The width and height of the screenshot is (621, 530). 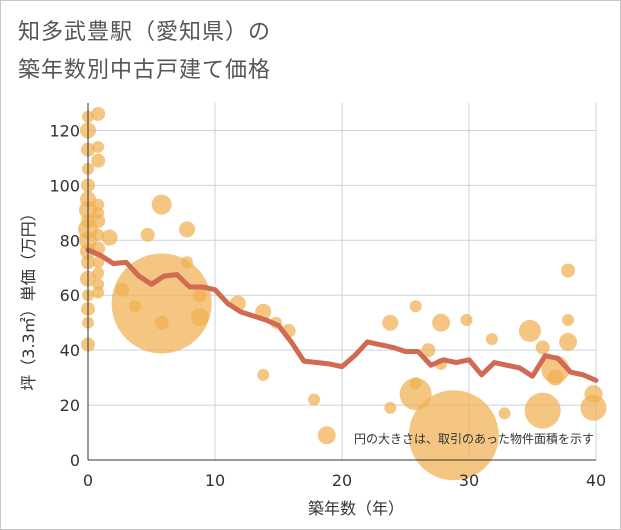 What do you see at coordinates (88, 480) in the screenshot?
I see `x-tick-label: 0` at bounding box center [88, 480].